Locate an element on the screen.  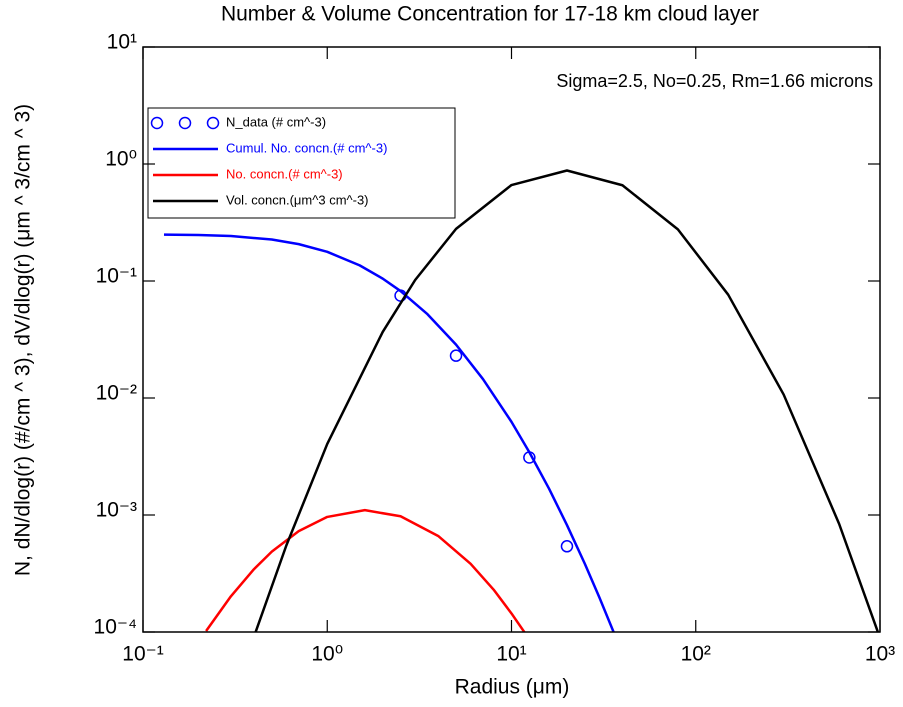
x-tick-label: 10⁰ is located at coordinates (327, 654).